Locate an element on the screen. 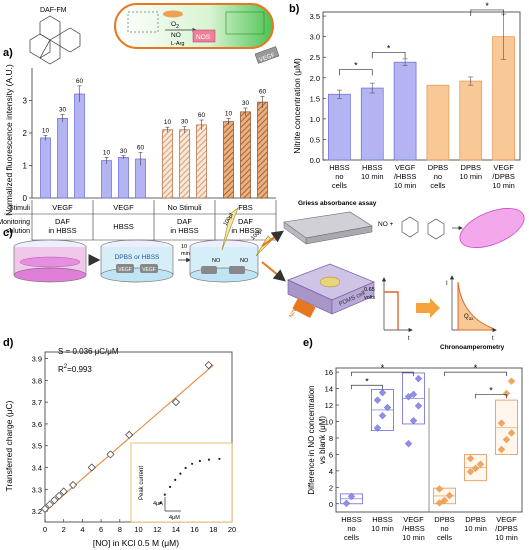  b-category-label: /DPBS is located at coordinates (503, 176).